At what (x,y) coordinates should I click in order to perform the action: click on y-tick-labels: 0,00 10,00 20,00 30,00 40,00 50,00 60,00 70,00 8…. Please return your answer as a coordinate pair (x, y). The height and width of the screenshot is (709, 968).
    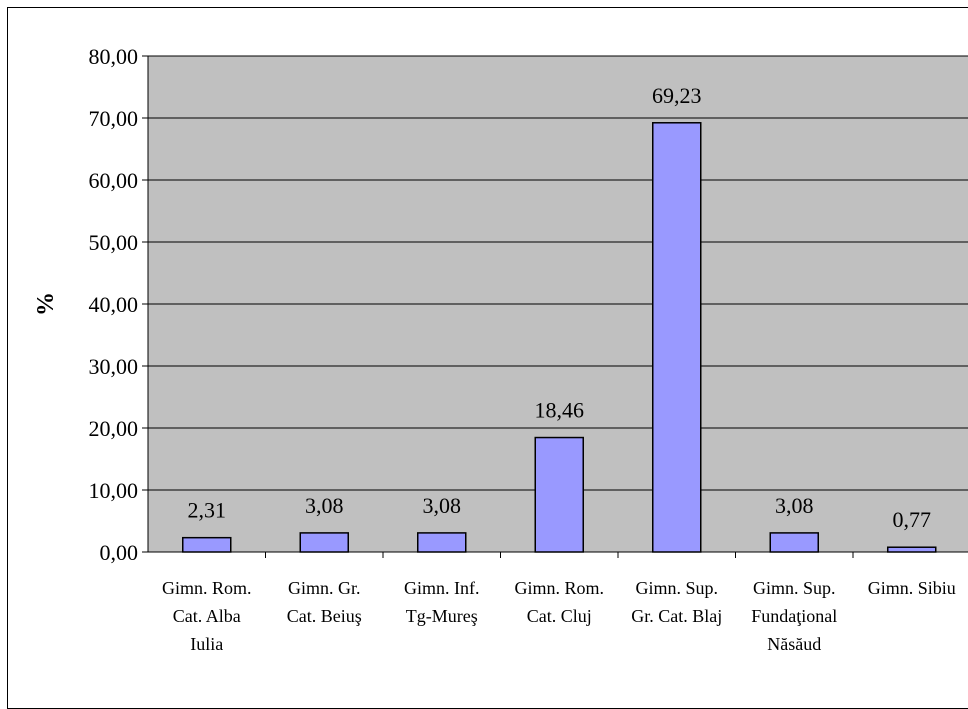
    Looking at the image, I should click on (114, 304).